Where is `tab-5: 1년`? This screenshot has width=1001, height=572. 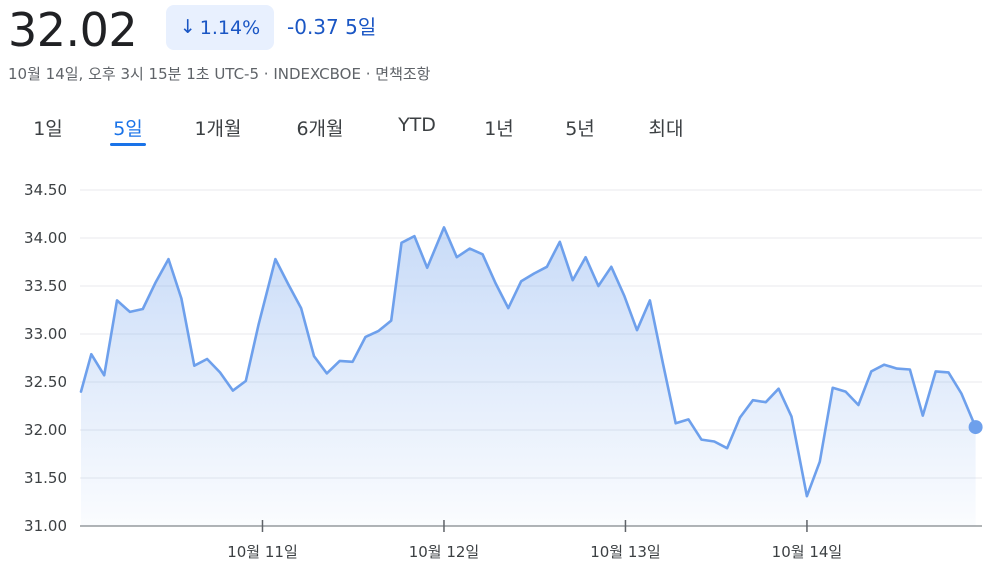
tab-5: 1년 is located at coordinates (499, 129).